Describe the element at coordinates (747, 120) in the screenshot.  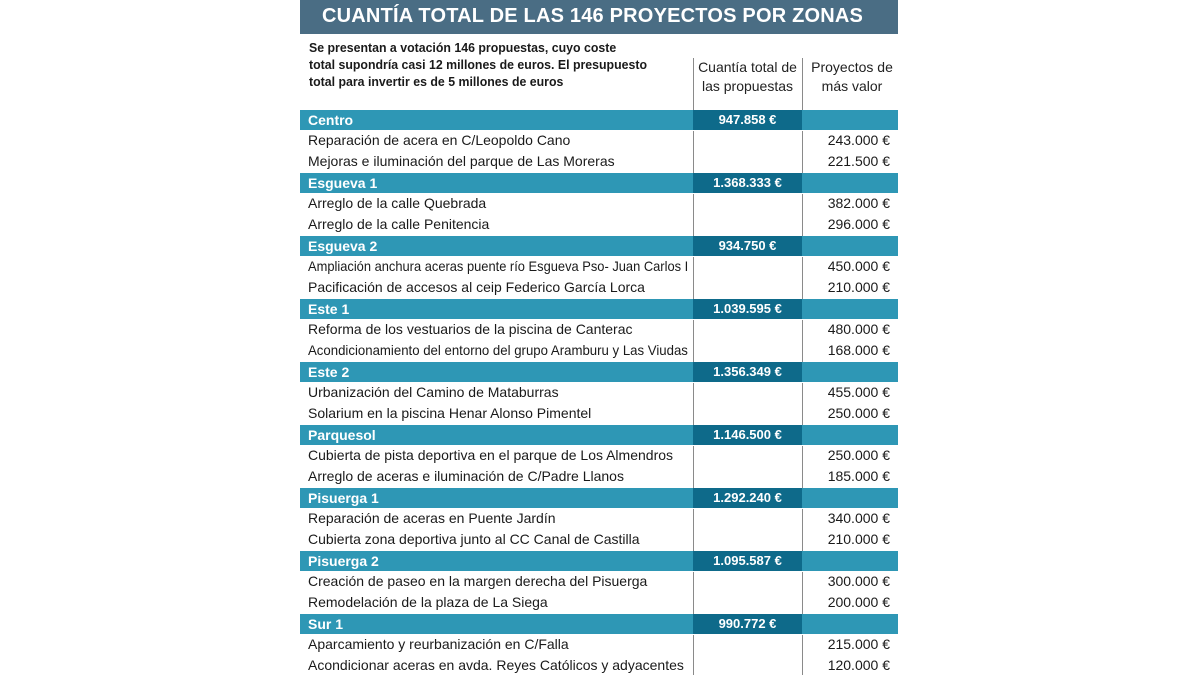
I see `zone-total: 947.858 €` at that location.